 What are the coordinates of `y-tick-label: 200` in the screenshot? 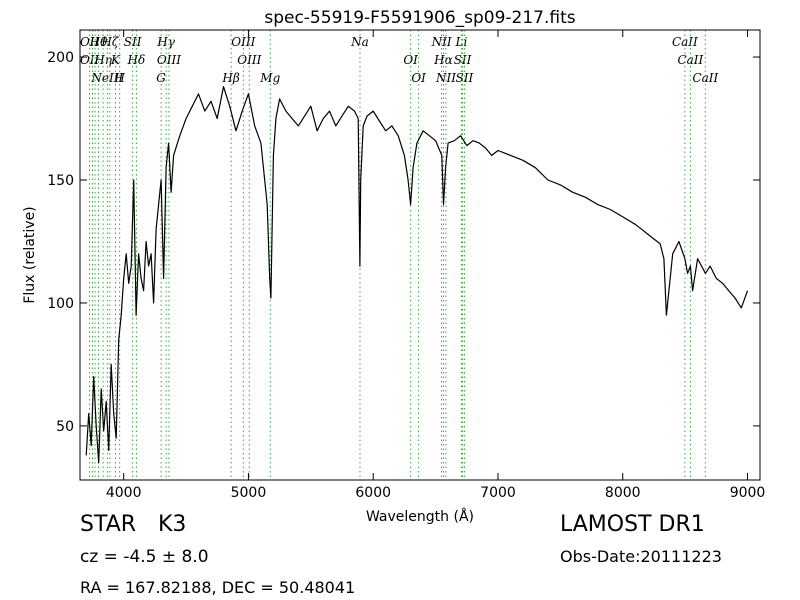 It's located at (60, 58).